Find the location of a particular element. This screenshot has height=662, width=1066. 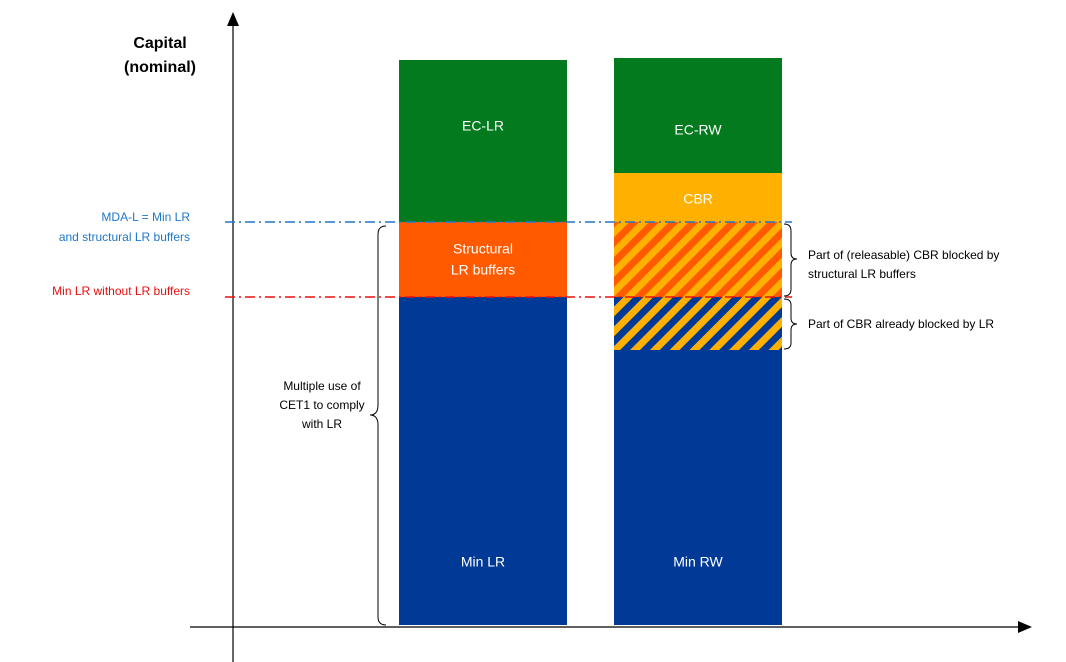

axis-label: Capital is located at coordinates (159, 43).